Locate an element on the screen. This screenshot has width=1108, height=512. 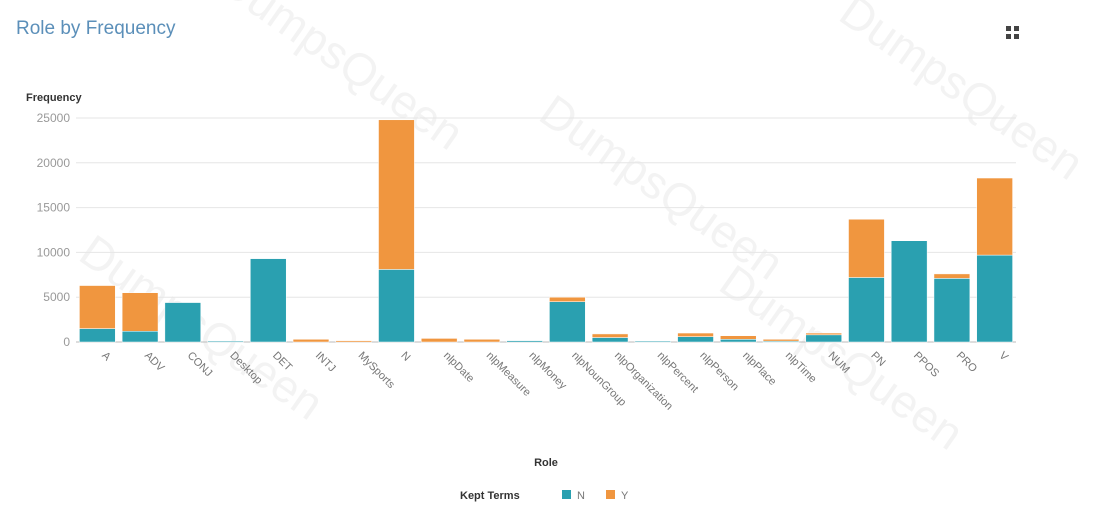
x-tick-label: nlpPercent is located at coordinates (678, 373).